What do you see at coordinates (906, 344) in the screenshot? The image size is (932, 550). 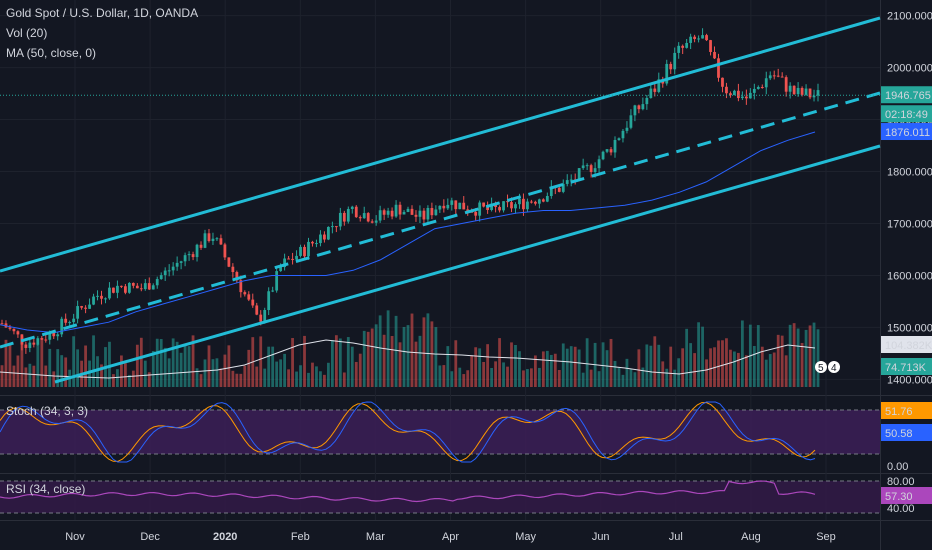 I see `vol-ma-badge-bg` at bounding box center [906, 344].